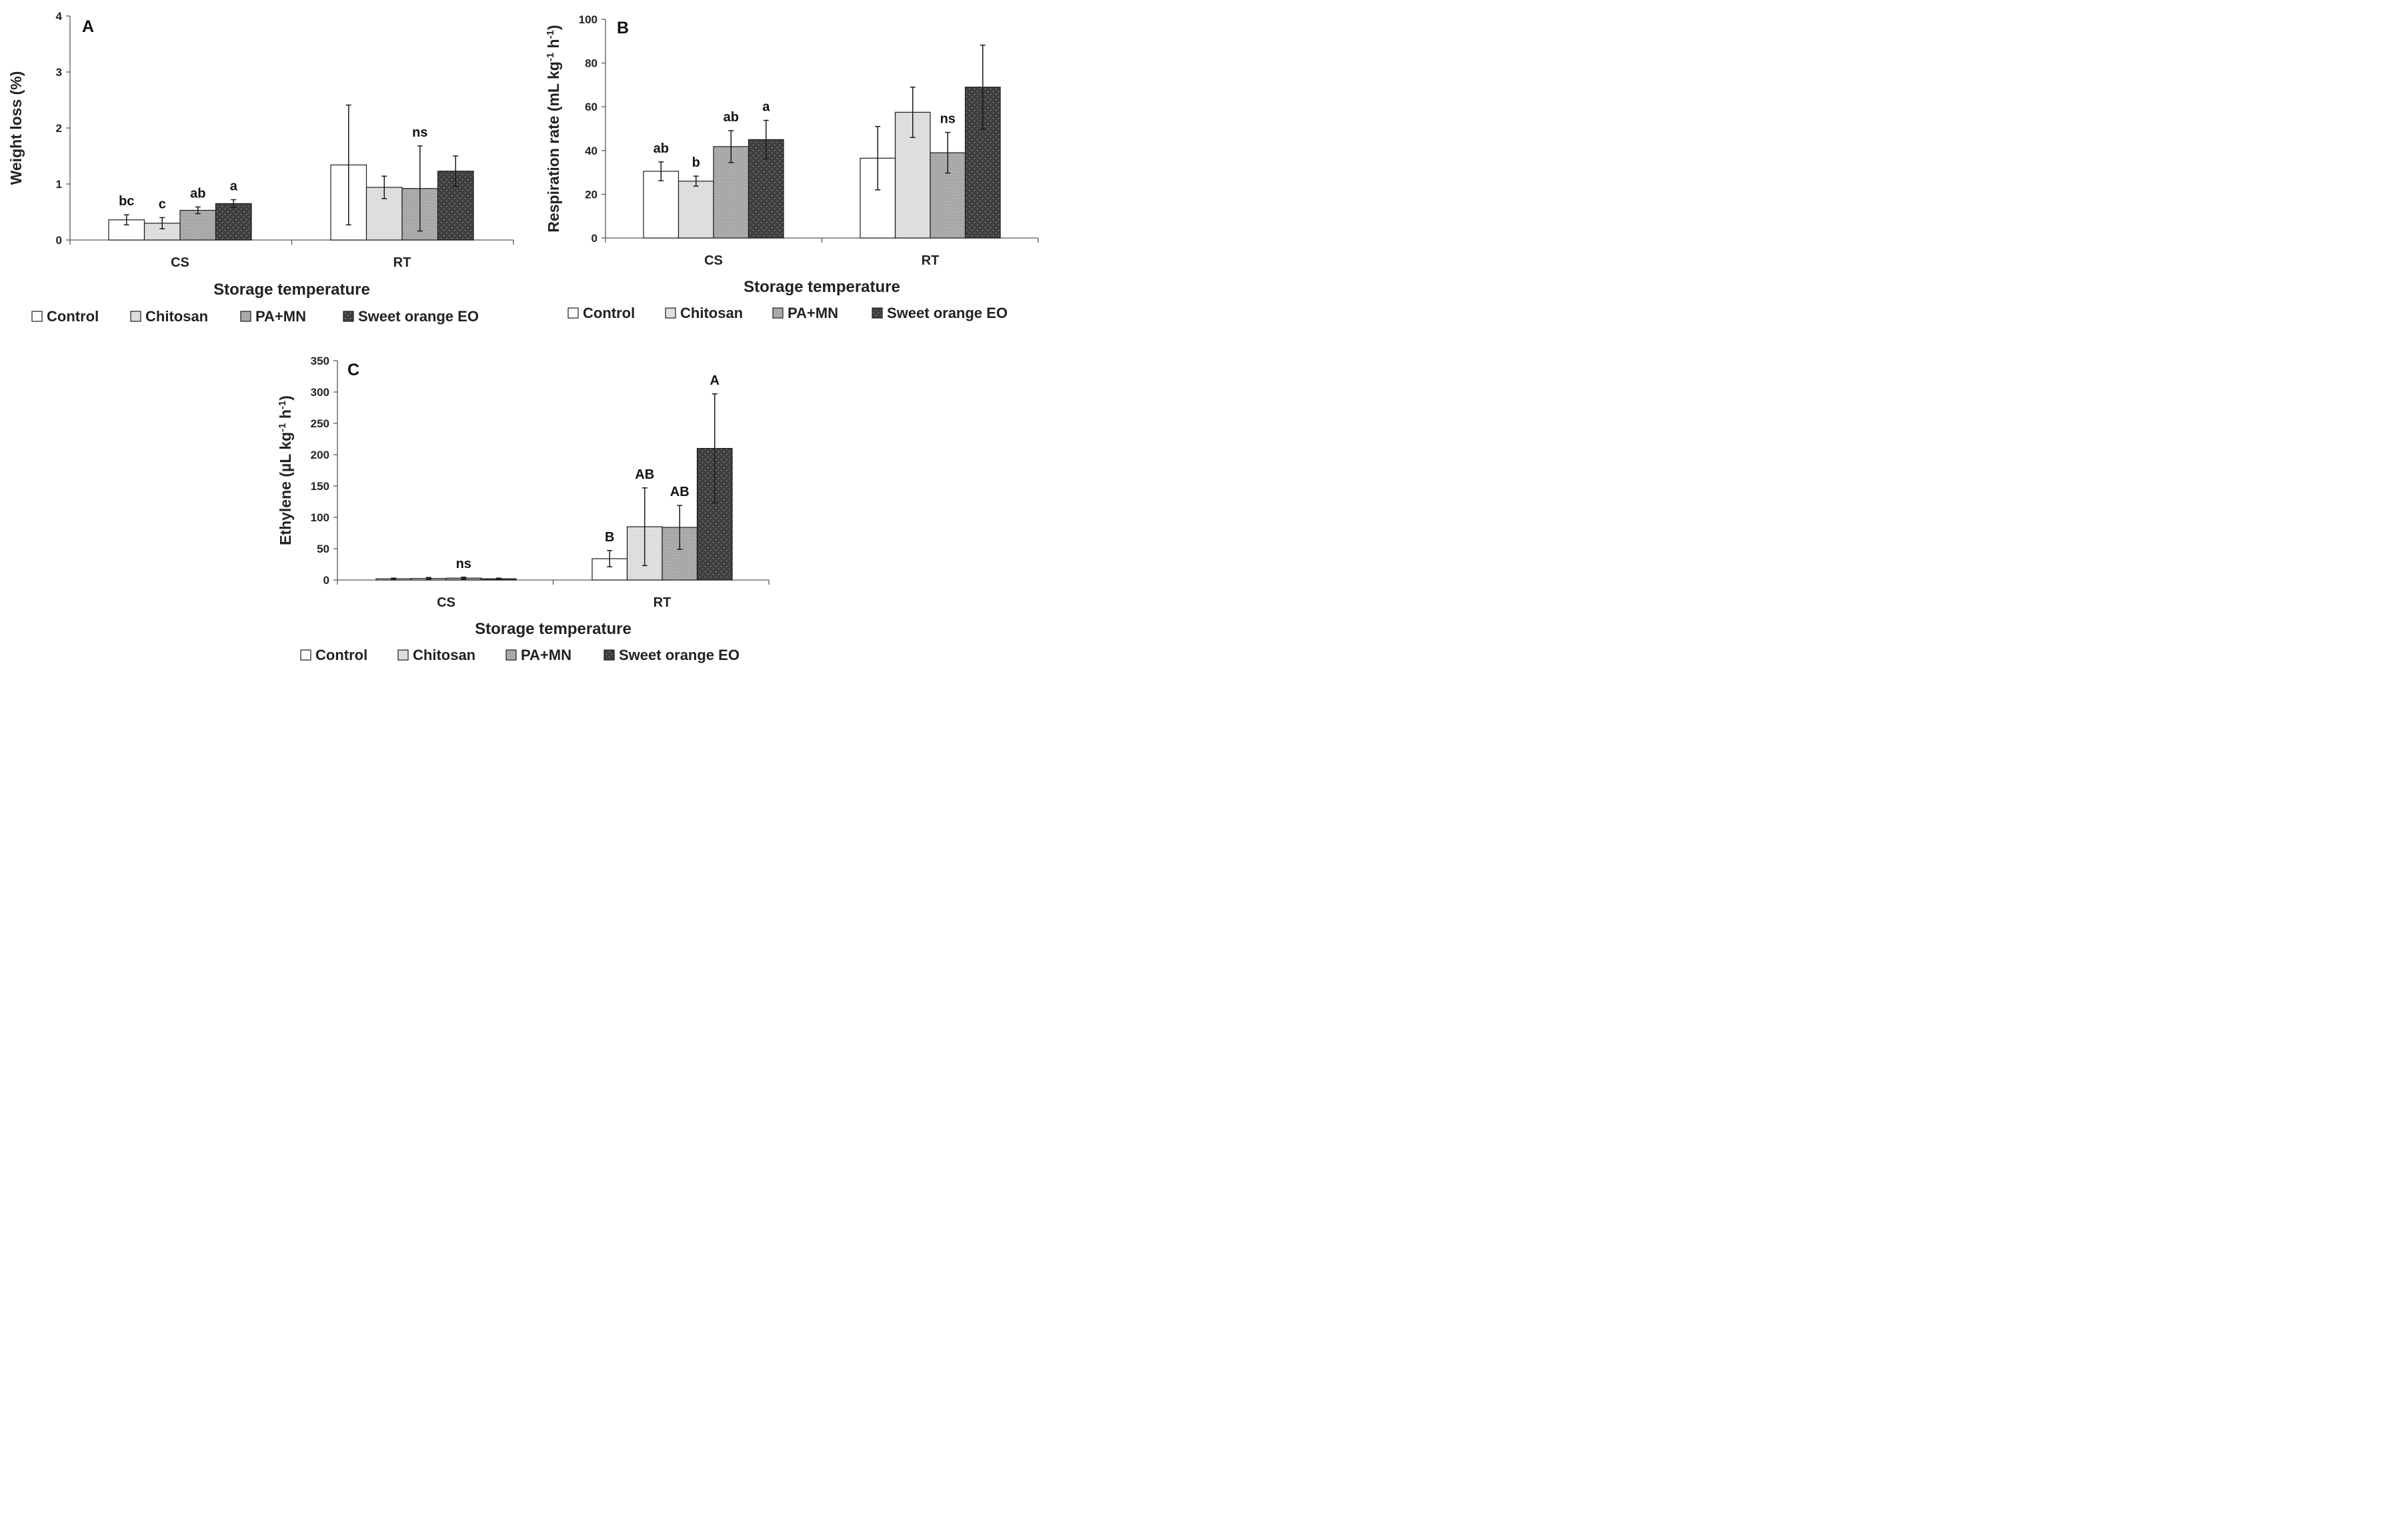  I want to click on significance-letter: b, so click(696, 162).